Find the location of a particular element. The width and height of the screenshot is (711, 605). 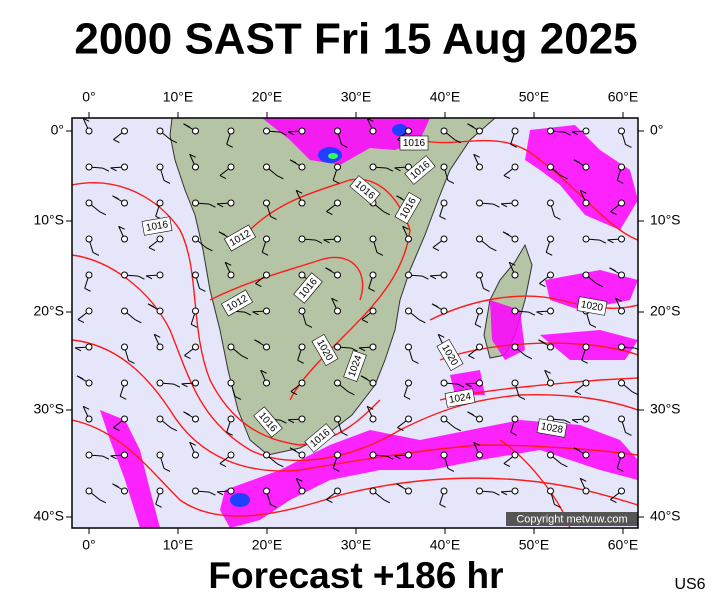

lon-label: 20°E is located at coordinates (267, 97).